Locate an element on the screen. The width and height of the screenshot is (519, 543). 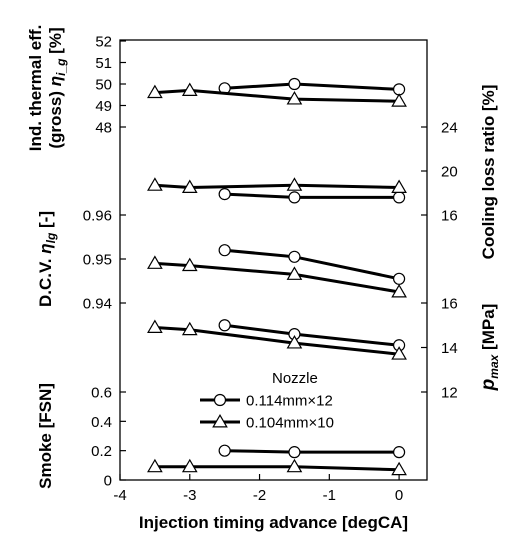
dcv-y-tick-label: 0.94 is located at coordinates (97, 304).